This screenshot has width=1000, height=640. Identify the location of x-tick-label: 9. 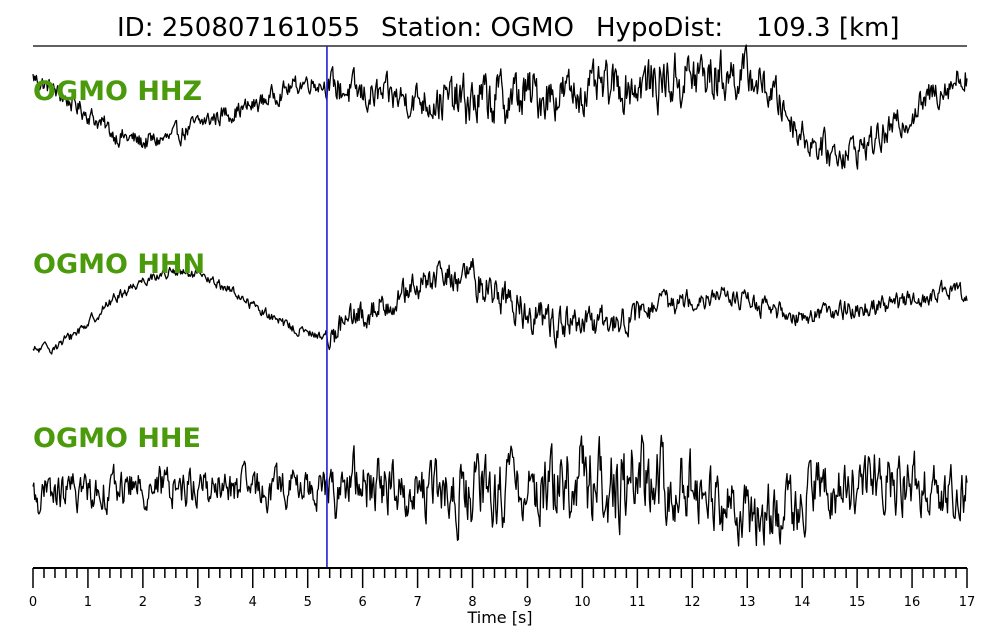
(527, 602).